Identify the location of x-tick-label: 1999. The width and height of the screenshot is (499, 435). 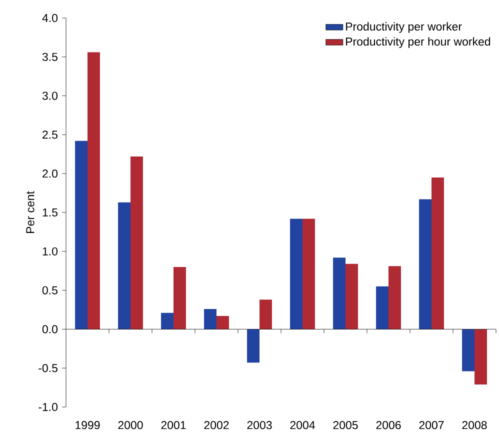
(88, 425).